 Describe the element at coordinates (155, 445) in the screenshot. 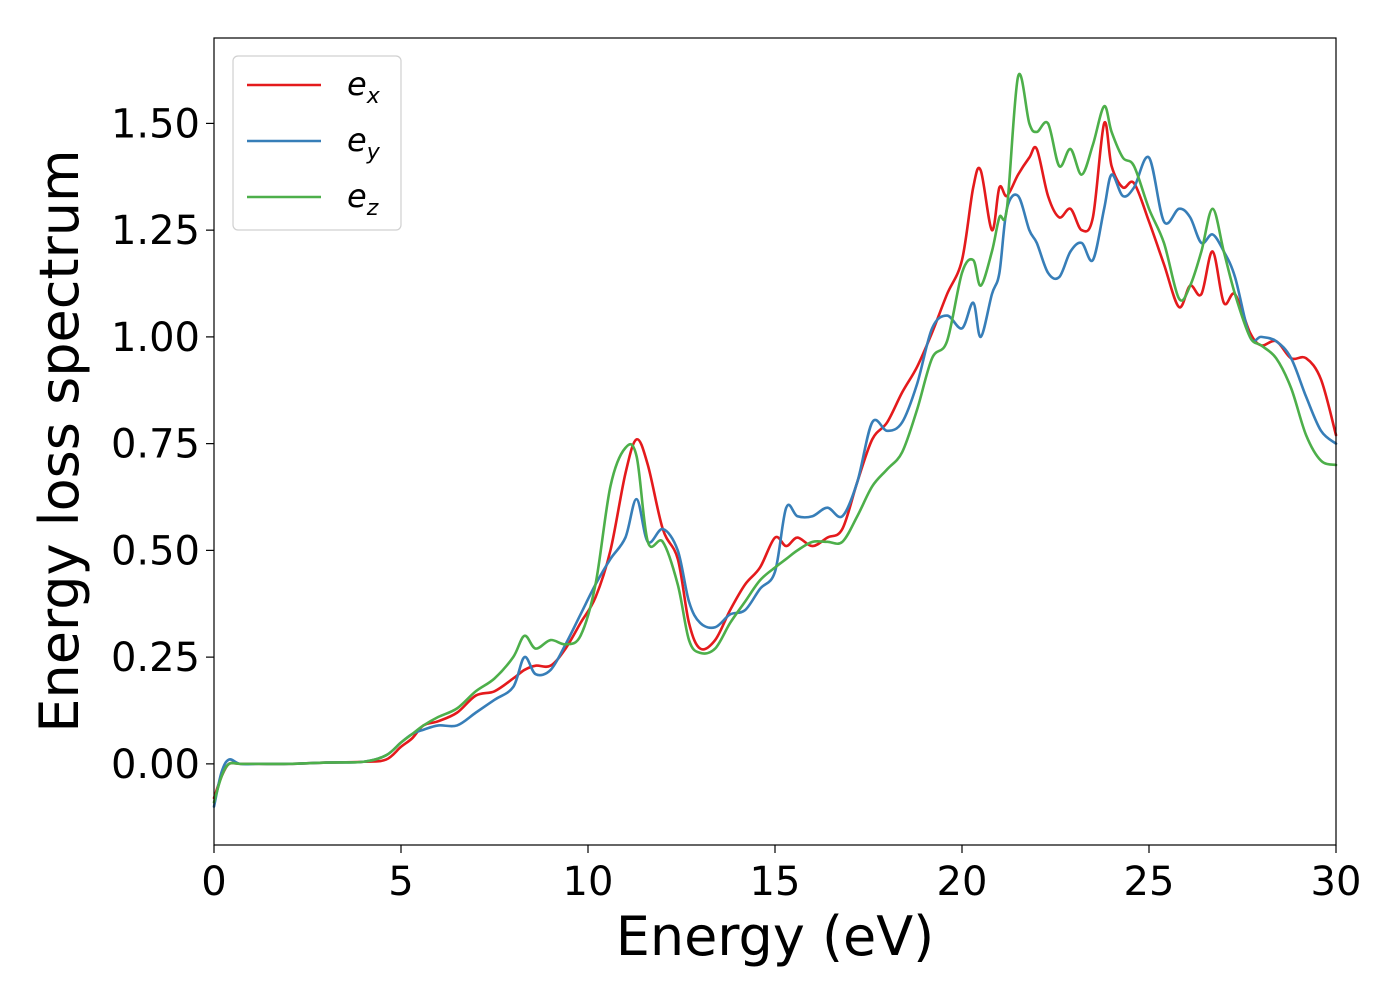

I see `y-tick-label: 0.75` at that location.